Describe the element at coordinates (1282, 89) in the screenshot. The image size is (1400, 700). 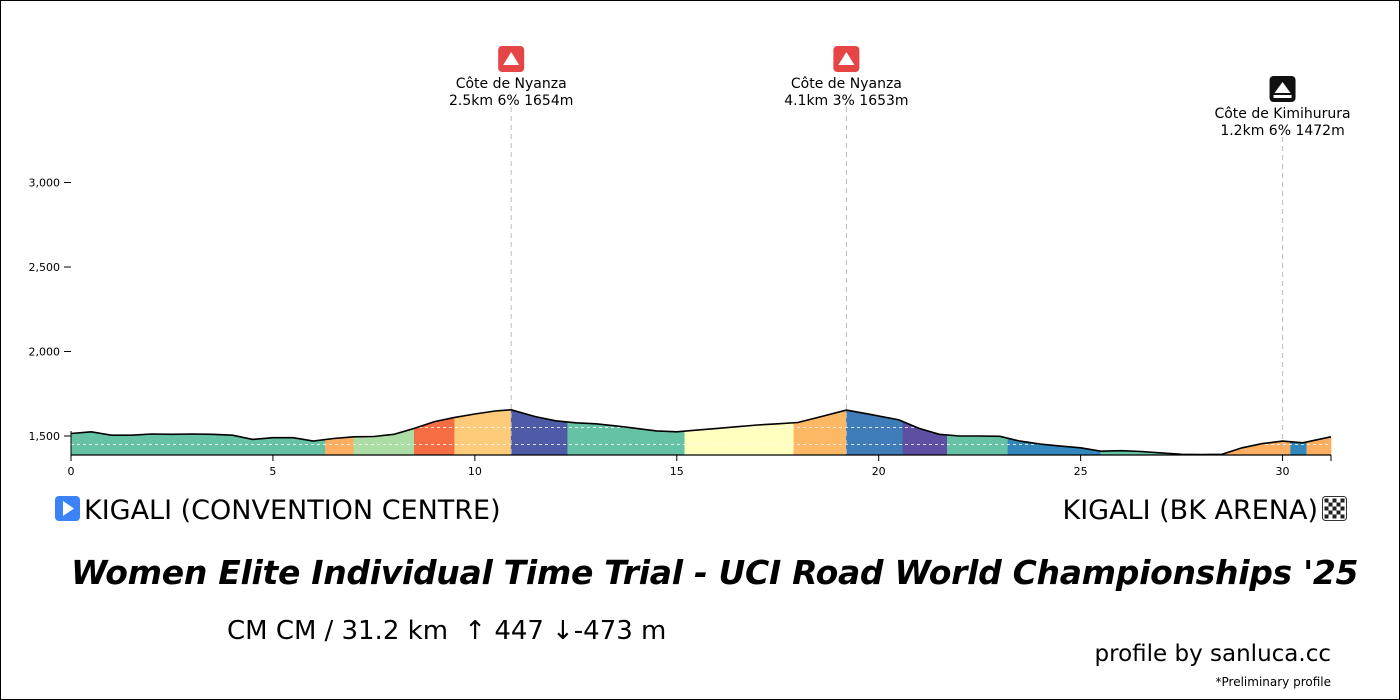
I see `cobbled-climb-icon` at that location.